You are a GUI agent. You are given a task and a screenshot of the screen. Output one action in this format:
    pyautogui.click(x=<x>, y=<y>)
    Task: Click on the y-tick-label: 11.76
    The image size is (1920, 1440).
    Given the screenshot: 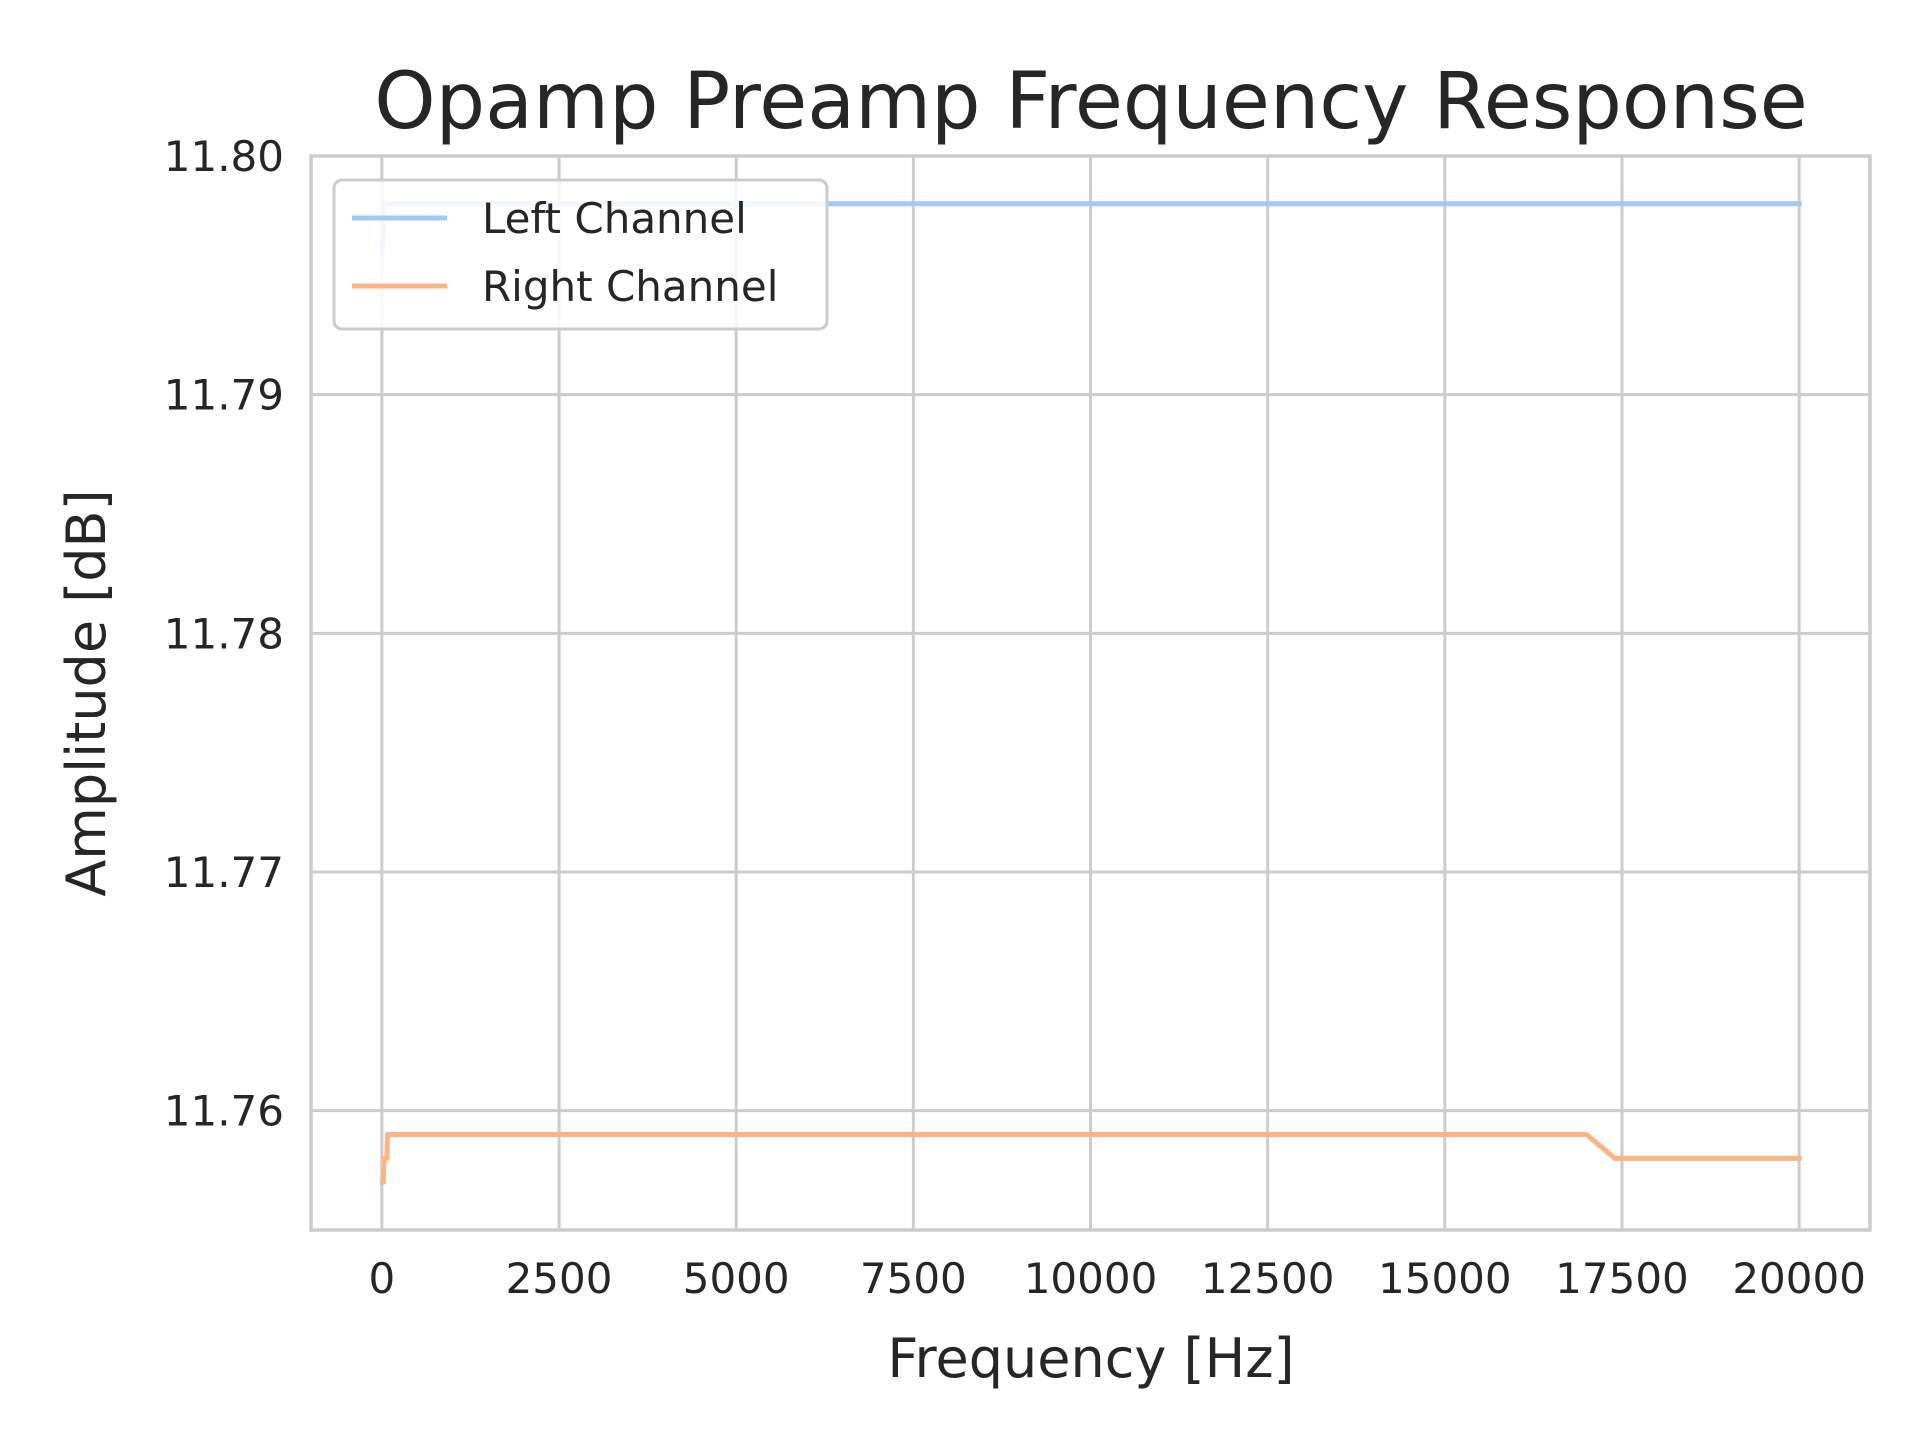 What is the action you would take?
    pyautogui.click(x=224, y=1111)
    